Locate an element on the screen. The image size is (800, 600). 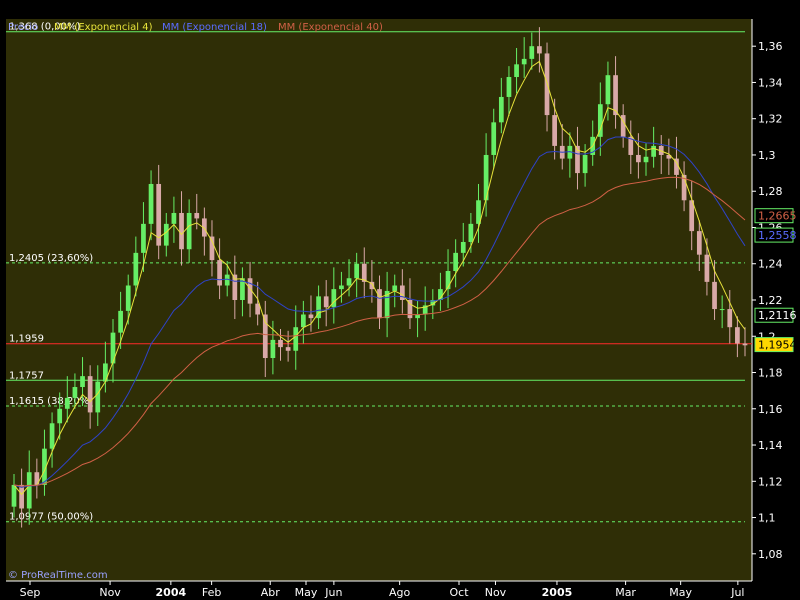
x-tick-label: 2005 is located at coordinates (557, 592).